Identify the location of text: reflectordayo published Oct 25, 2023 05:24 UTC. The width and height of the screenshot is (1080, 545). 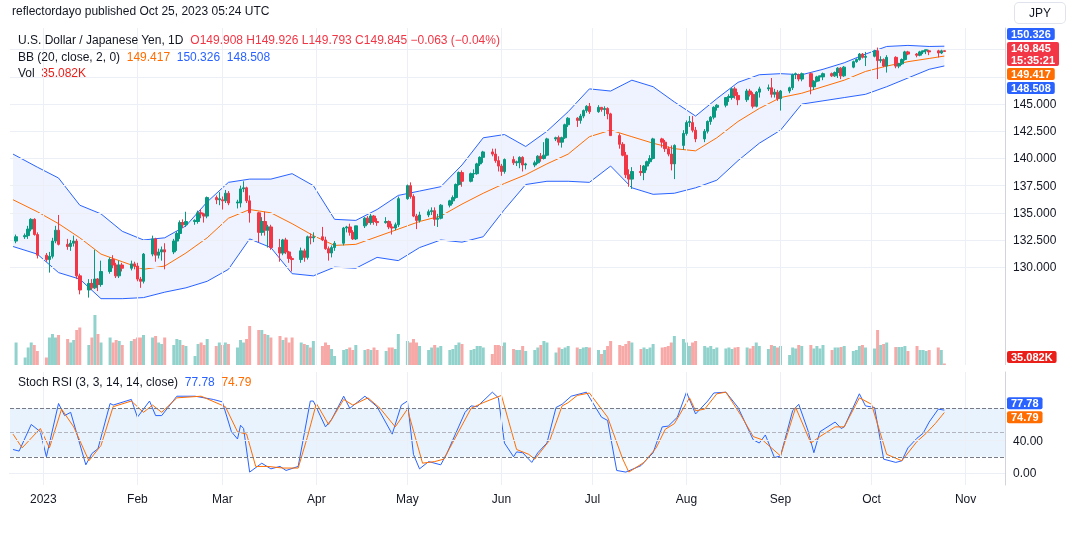
(141, 11).